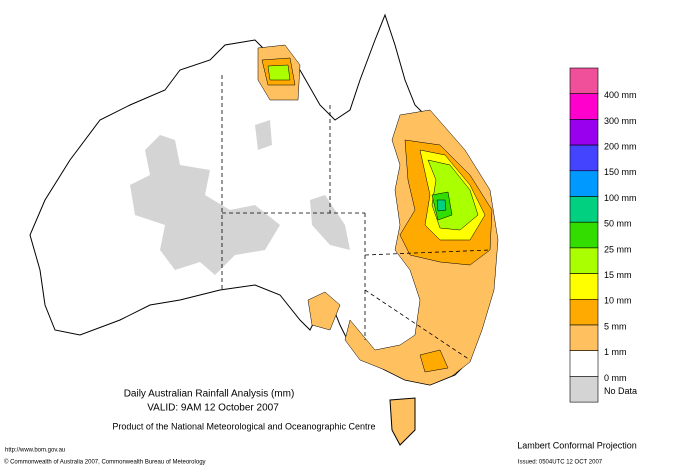 This screenshot has height=472, width=680. I want to click on legend-label: 100 mm, so click(620, 198).